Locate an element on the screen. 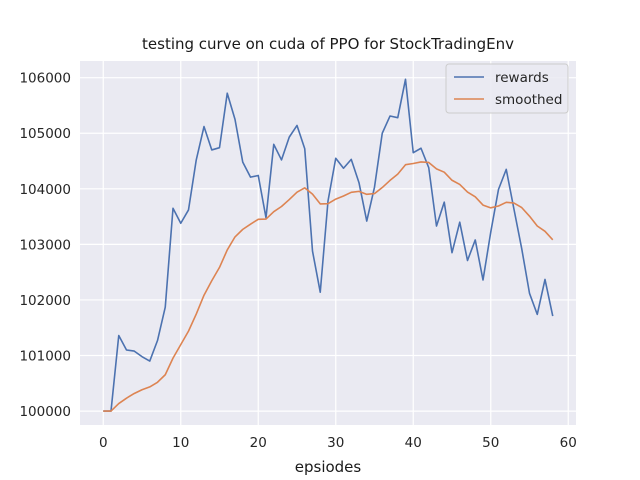 Image resolution: width=640 pixels, height=480 pixels. x-tick-label: 0 is located at coordinates (103, 443).